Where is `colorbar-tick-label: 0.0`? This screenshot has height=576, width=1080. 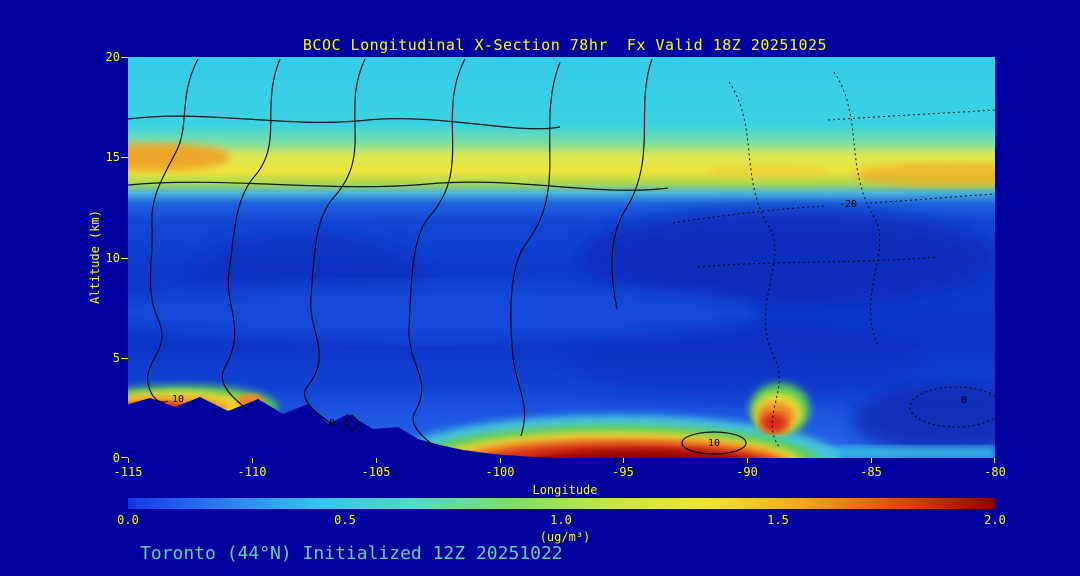
colorbar-tick-label: 0.0 is located at coordinates (128, 520).